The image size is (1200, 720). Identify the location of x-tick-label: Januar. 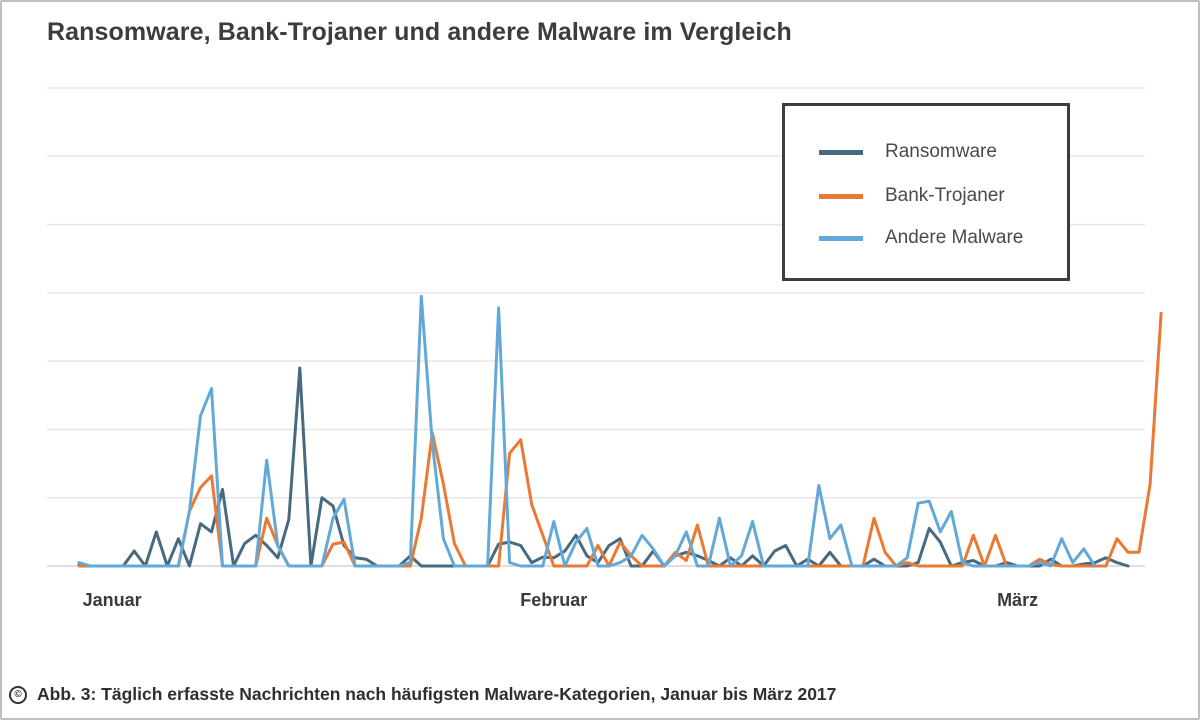
(112, 600).